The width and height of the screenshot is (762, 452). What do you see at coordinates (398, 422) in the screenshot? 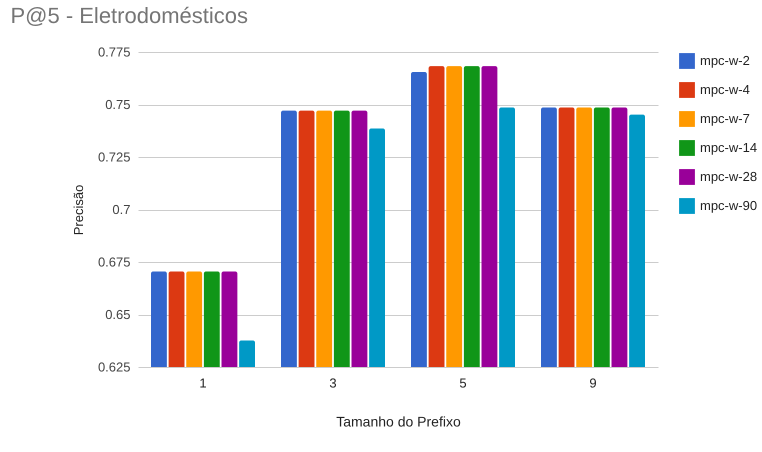
I see `x-axis-title: Tamanho do Prefixo` at bounding box center [398, 422].